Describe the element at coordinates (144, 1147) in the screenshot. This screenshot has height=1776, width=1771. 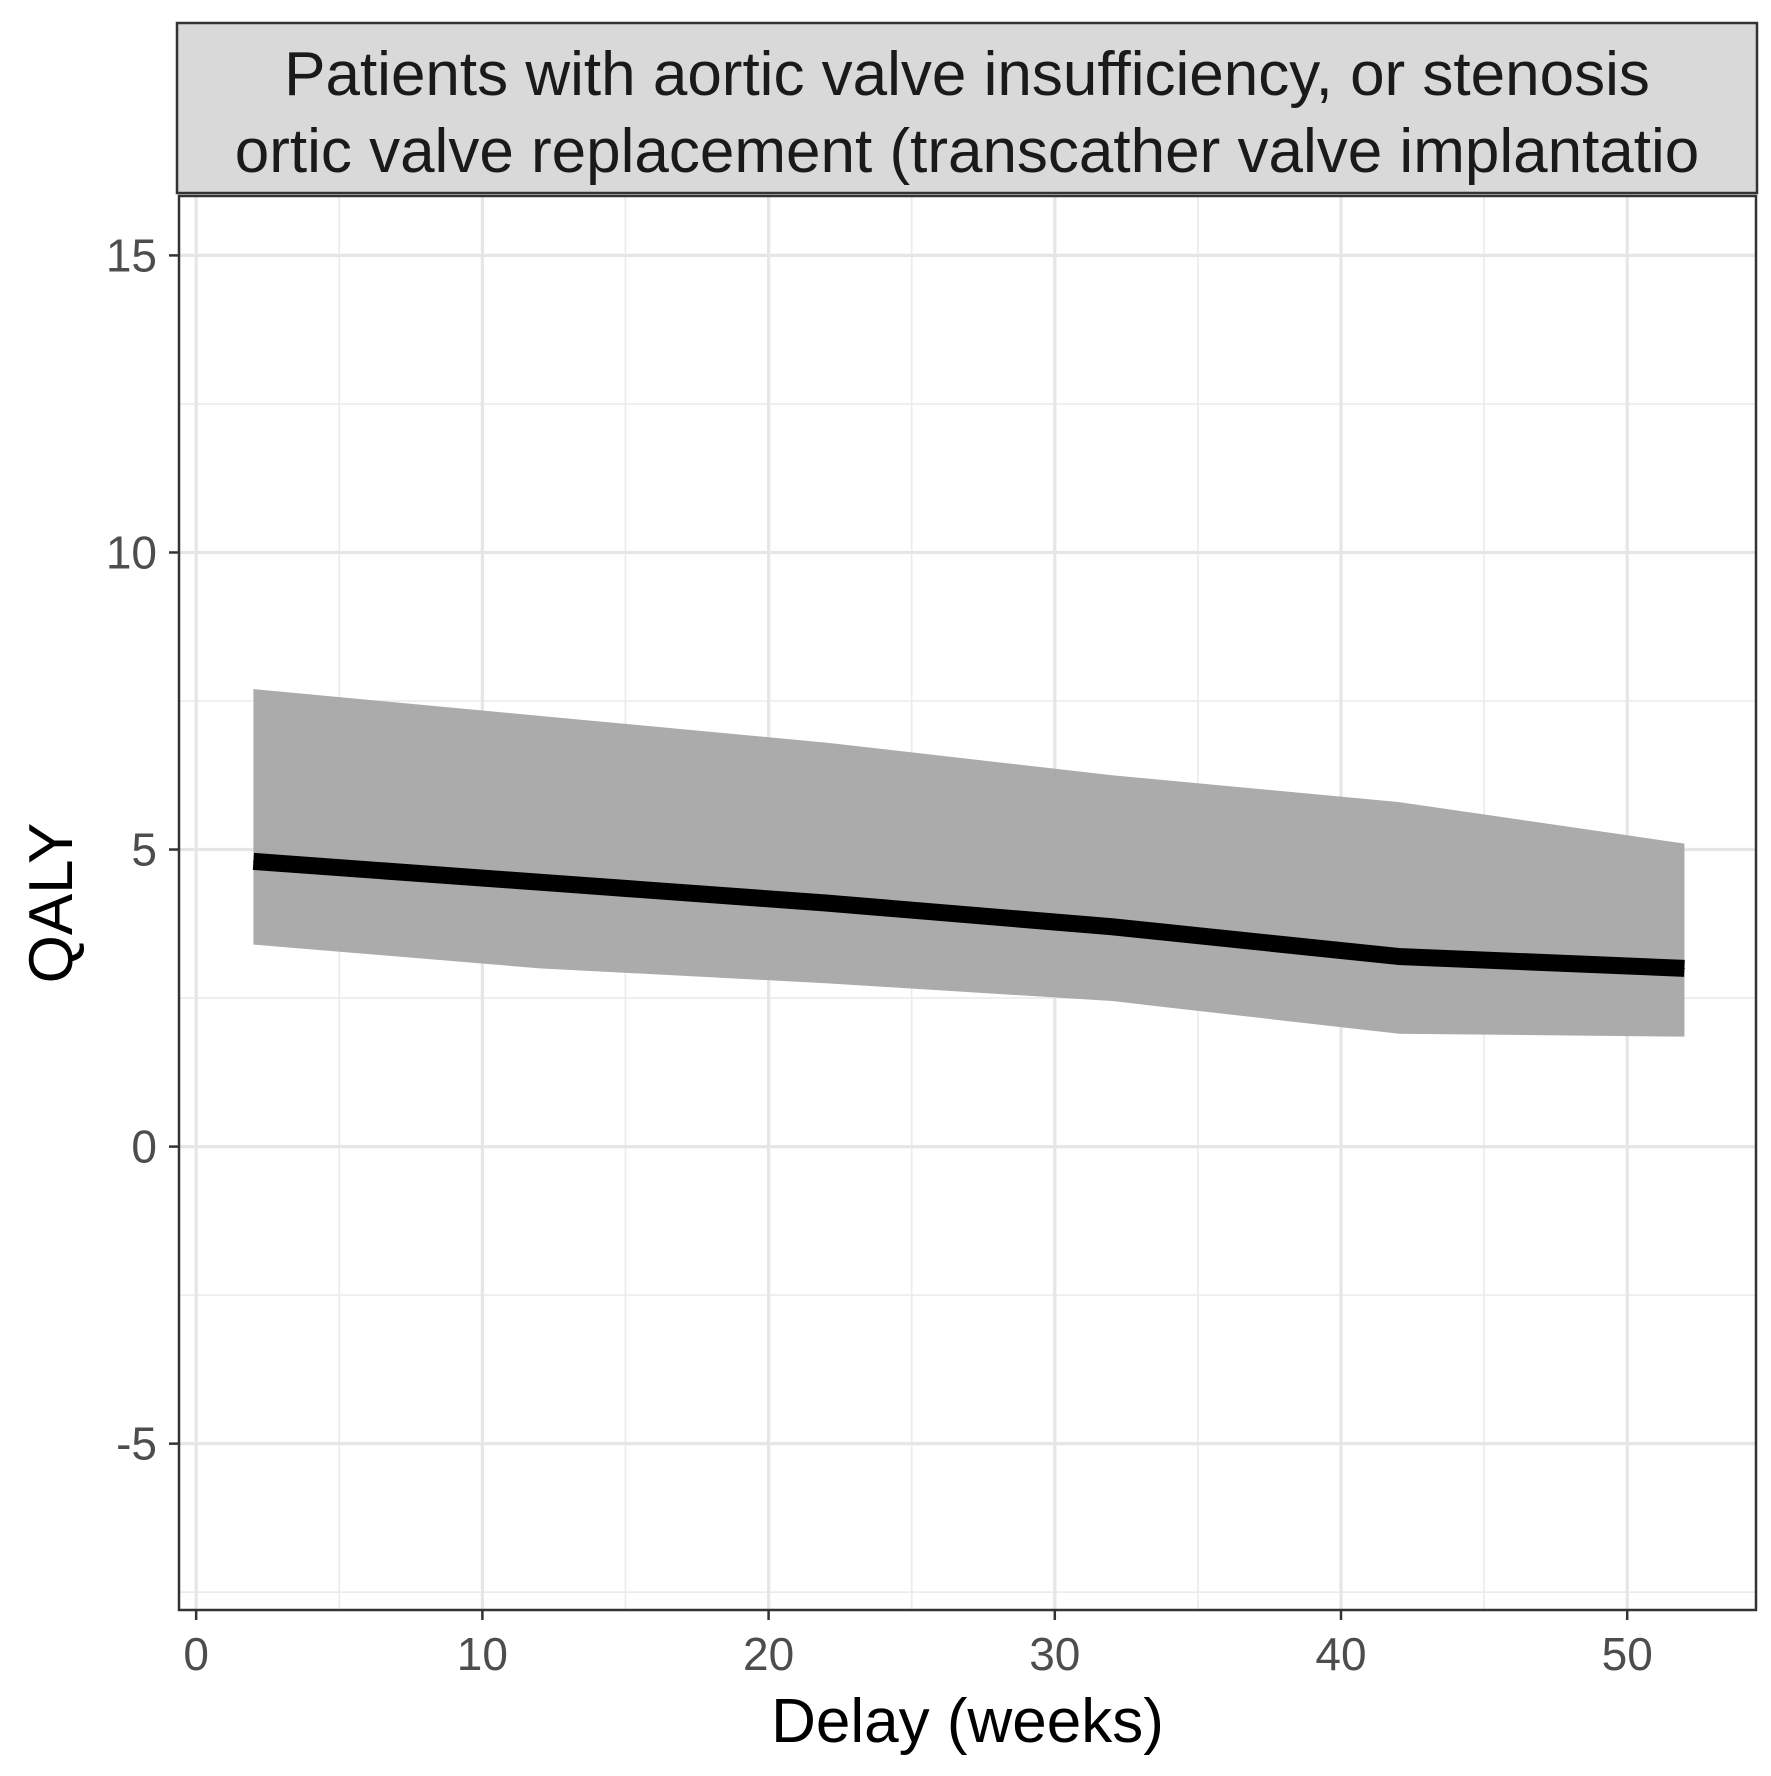
I see `y-tick-label: 0` at that location.